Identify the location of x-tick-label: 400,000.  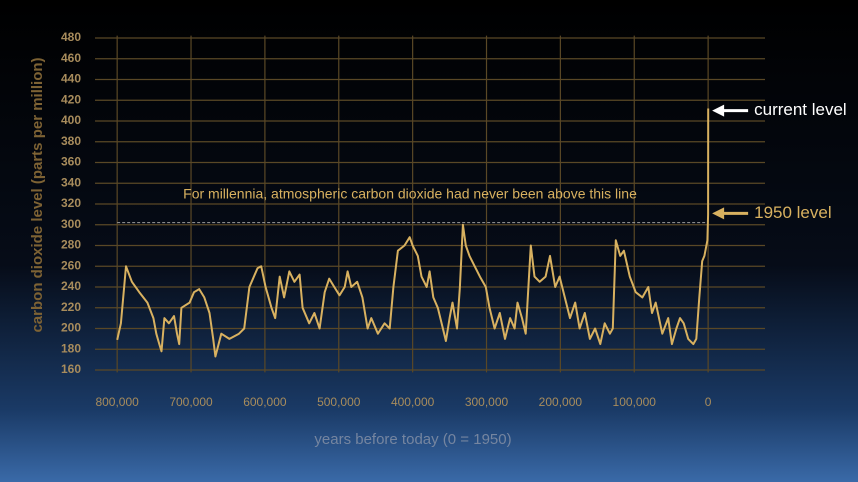
(413, 402).